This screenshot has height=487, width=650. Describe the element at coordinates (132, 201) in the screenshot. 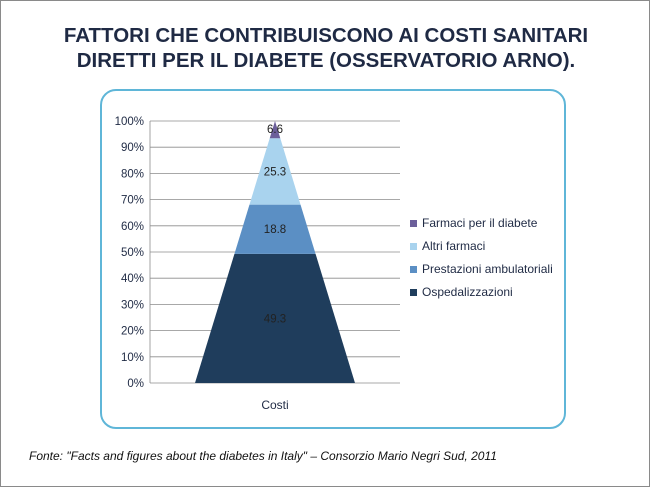

I see `y-tick-label: 70%` at that location.